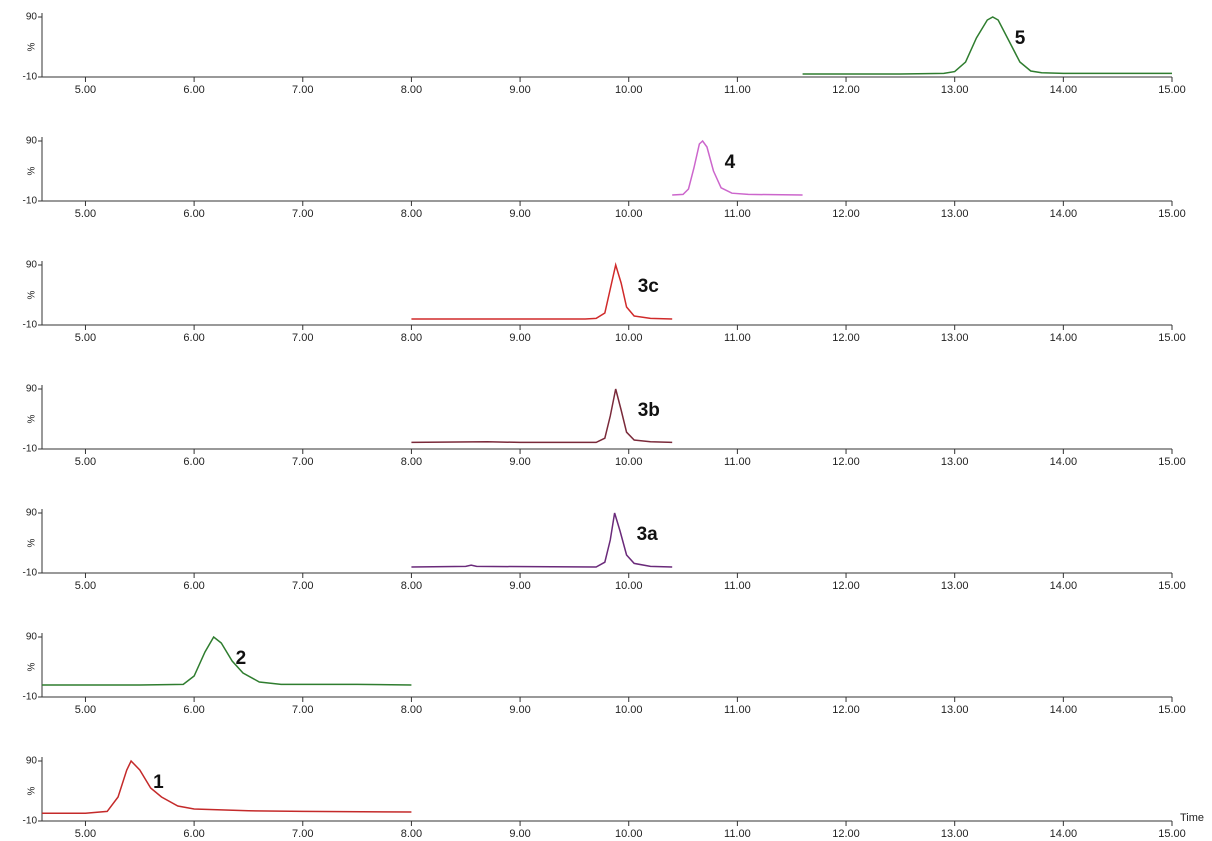 This screenshot has height=841, width=1212. Describe the element at coordinates (648, 534) in the screenshot. I see `peak-label: 3a` at that location.